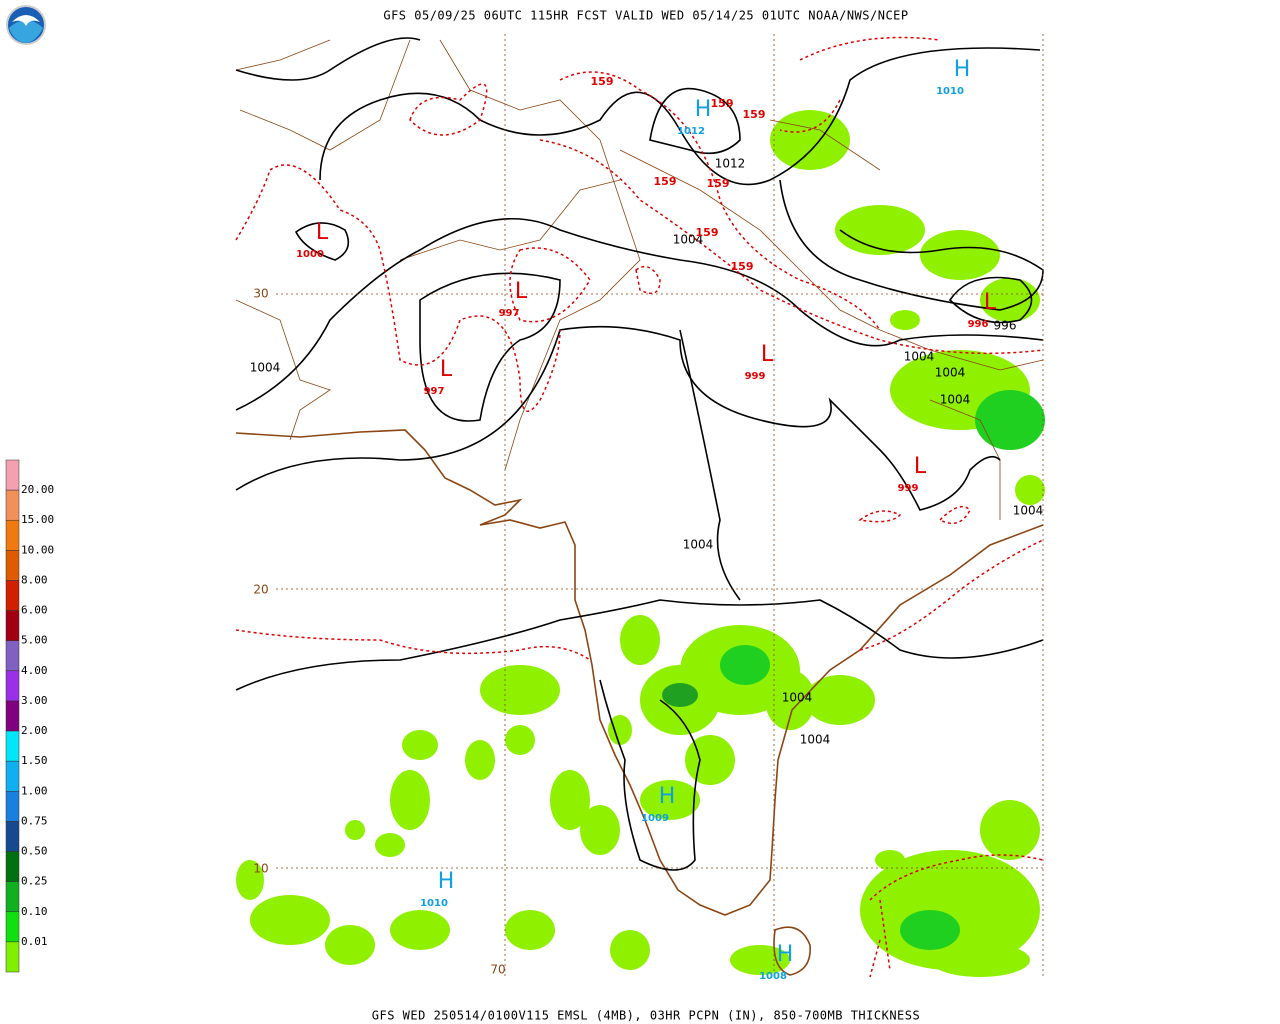 This screenshot has width=1280, height=1024. What do you see at coordinates (34, 911) in the screenshot?
I see `legend-label: 0.10` at bounding box center [34, 911].